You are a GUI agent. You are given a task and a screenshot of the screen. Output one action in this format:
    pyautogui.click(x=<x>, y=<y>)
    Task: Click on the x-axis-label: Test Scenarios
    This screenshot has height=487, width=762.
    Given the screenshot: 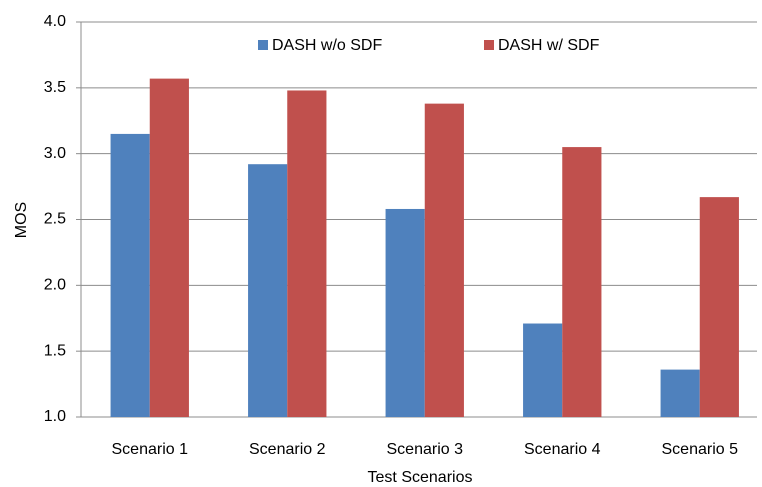 What is the action you would take?
    pyautogui.click(x=420, y=477)
    